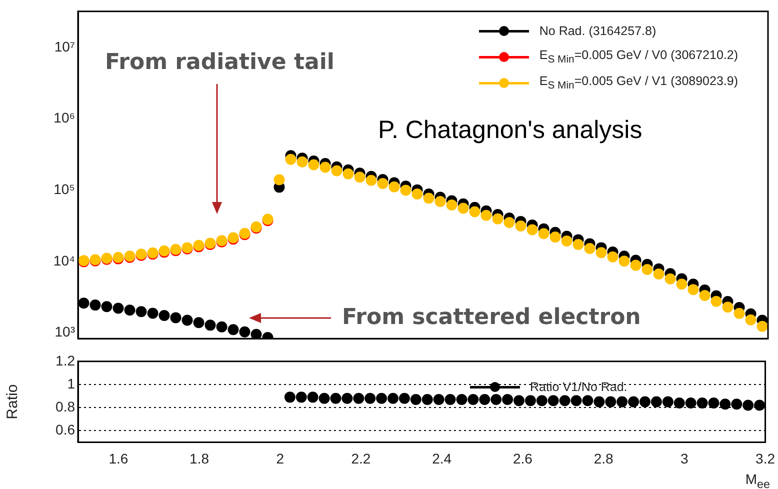  Describe the element at coordinates (361, 458) in the screenshot. I see `x-tick-label: 2.2` at that location.